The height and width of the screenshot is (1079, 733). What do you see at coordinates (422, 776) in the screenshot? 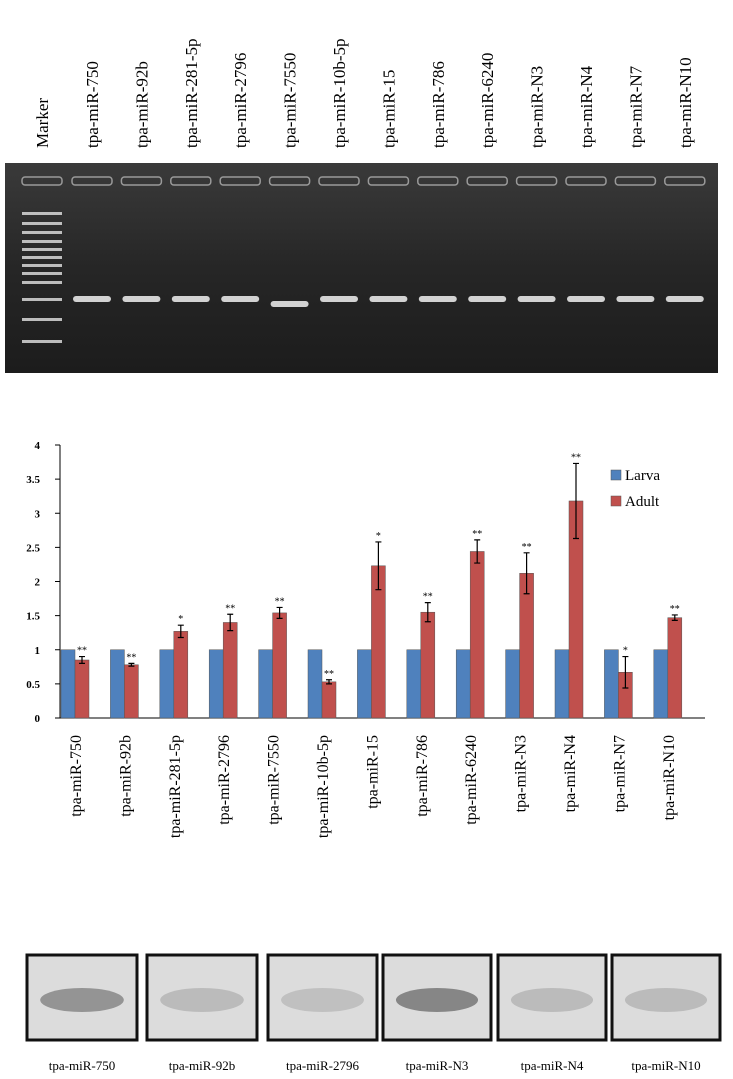
I see `x-tick-label: tpa-miR-786` at bounding box center [422, 776].